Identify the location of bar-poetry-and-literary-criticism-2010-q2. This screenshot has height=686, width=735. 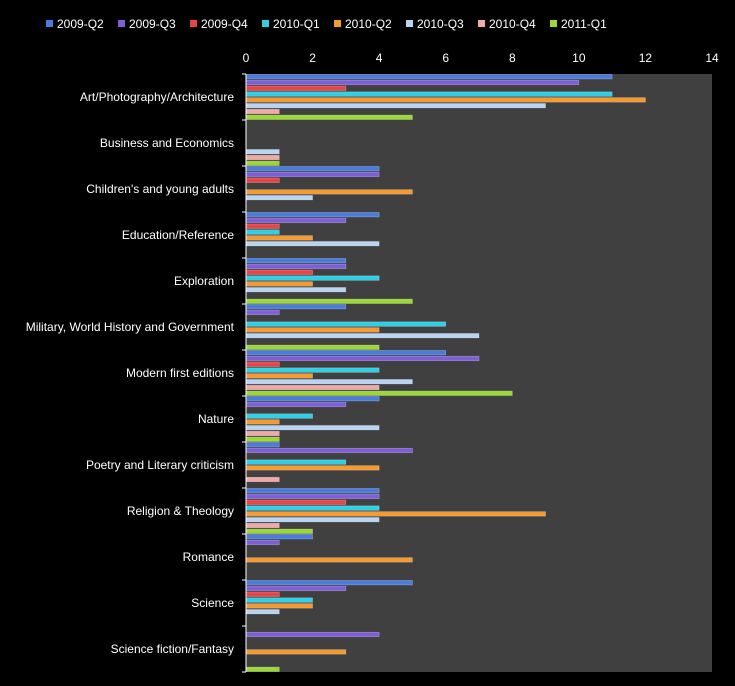
(312, 468).